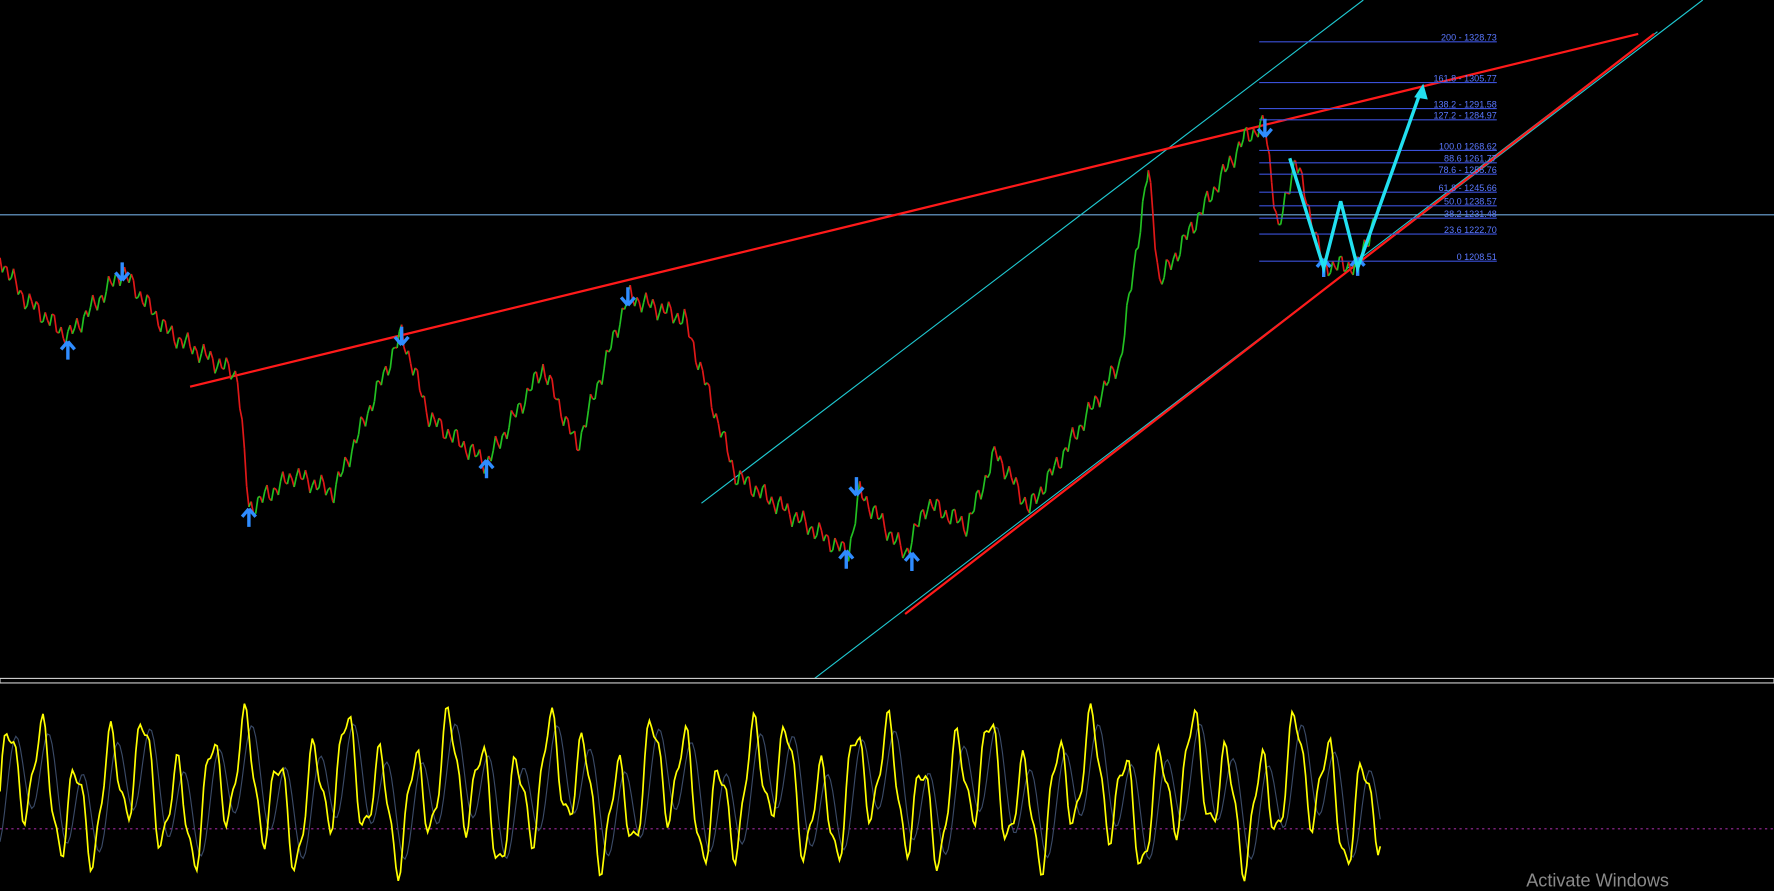 The width and height of the screenshot is (1774, 891). I want to click on projection-path, so click(1355, 182).